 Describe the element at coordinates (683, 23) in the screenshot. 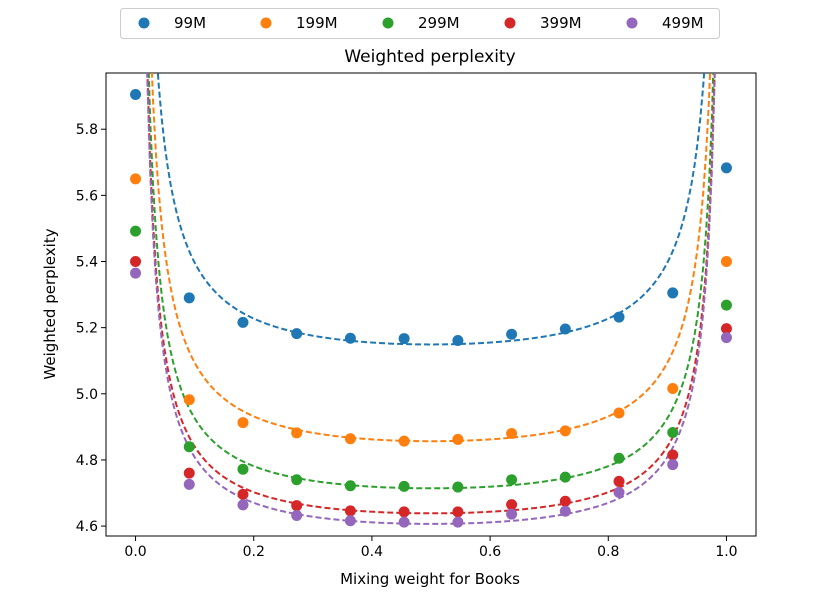

I see `legend-label-499M: 499M` at that location.